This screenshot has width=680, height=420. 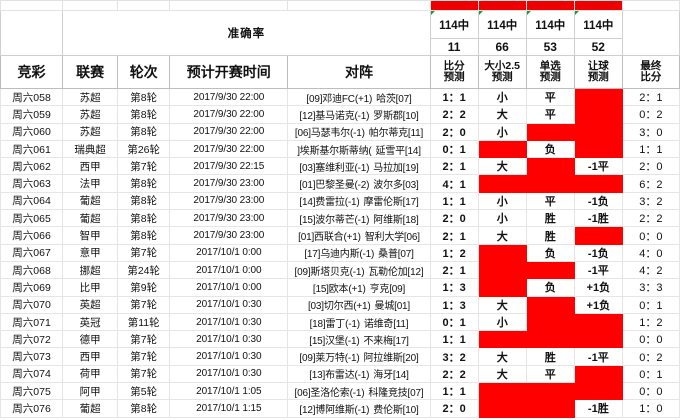 I want to click on cell-match: [09]邓迪FC(+1) 哈茨[07], so click(x=359, y=97).